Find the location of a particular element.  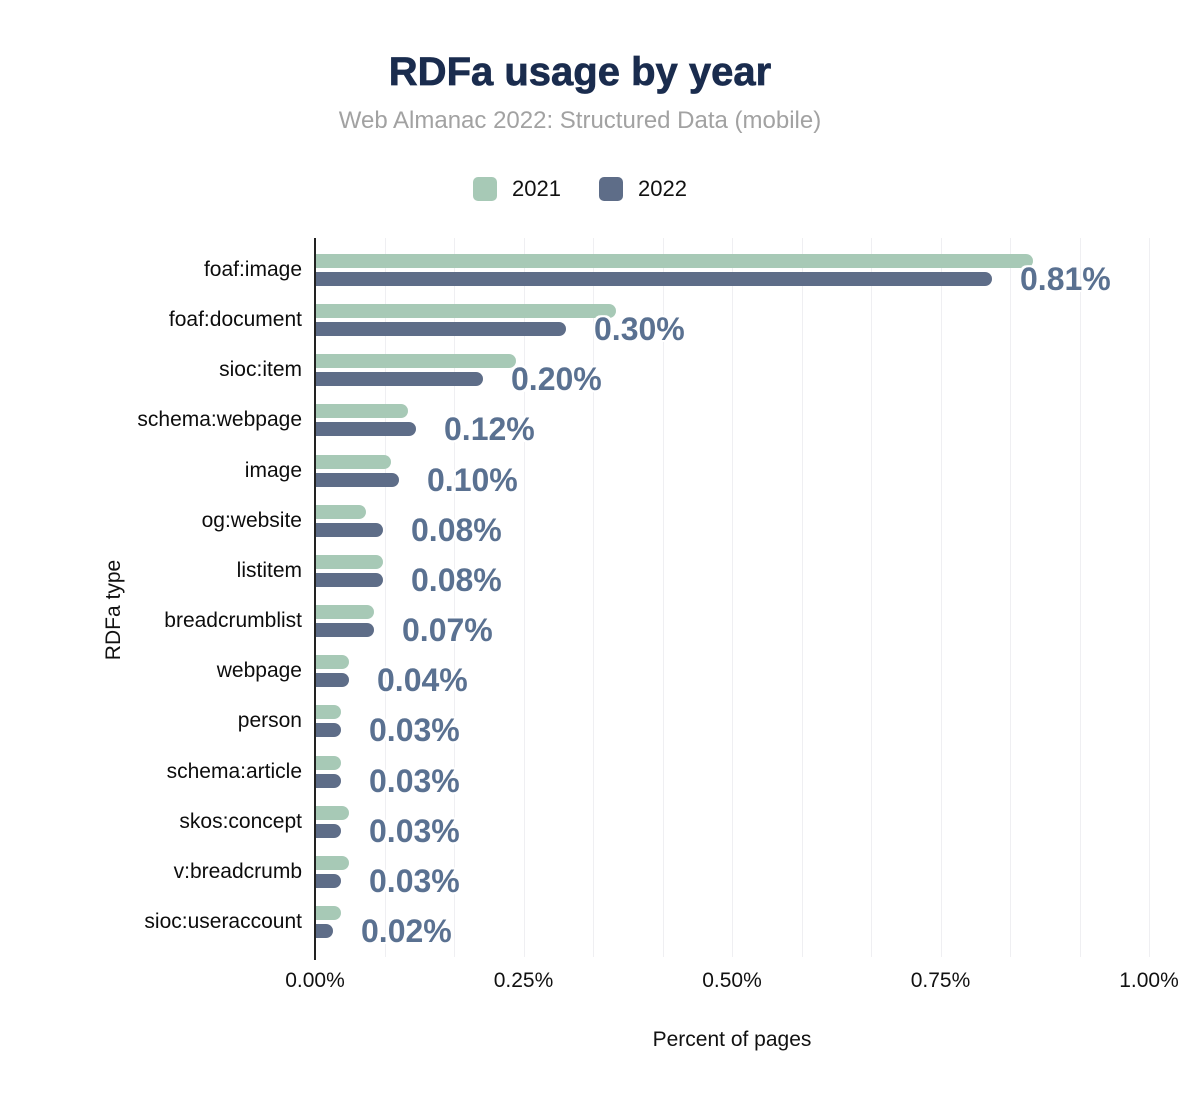

value-label-webpage: 0.04% is located at coordinates (422, 680).